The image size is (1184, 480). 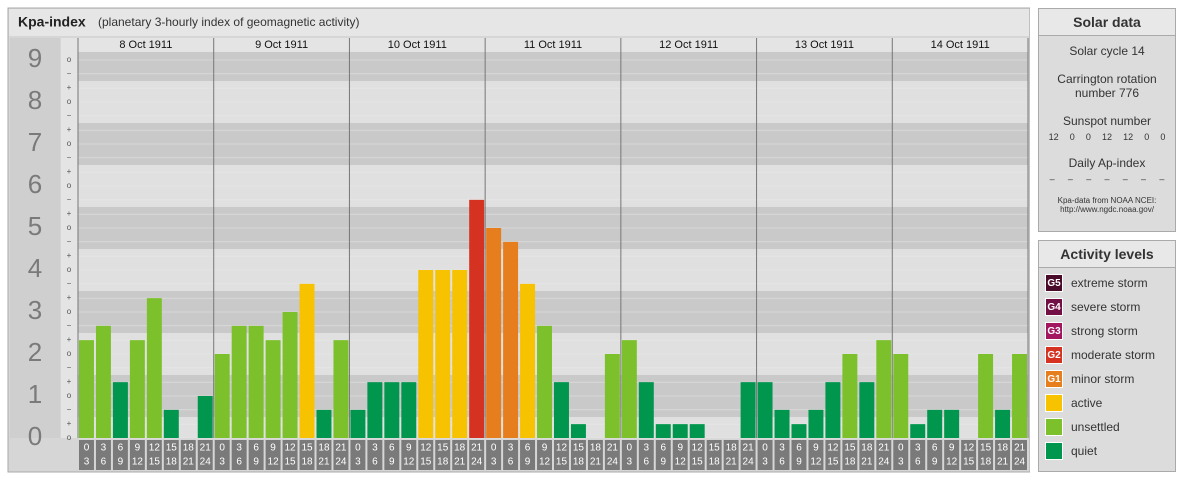 I want to click on date-header, so click(x=553, y=45).